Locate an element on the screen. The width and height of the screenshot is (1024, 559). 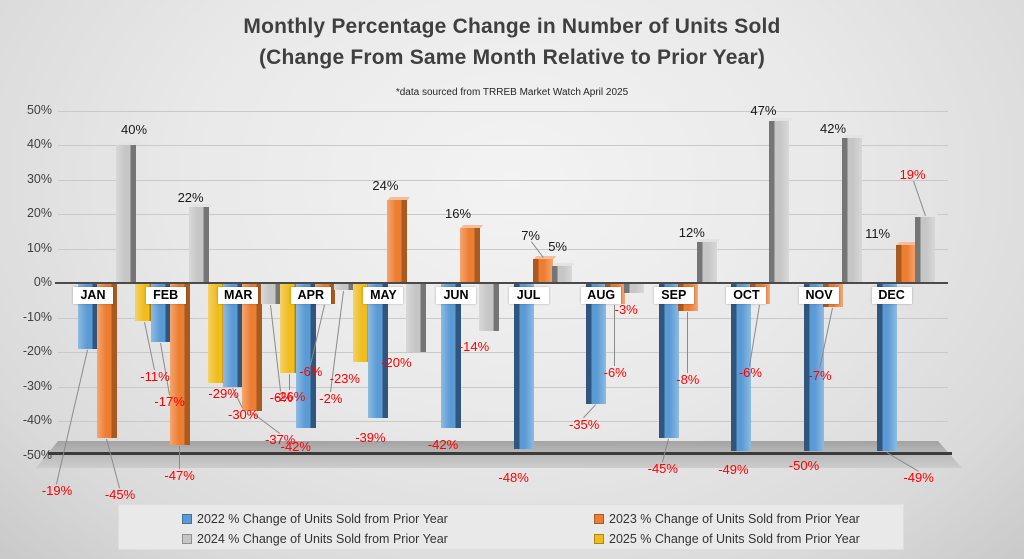
bar-JUN-2022 is located at coordinates (451, 356).